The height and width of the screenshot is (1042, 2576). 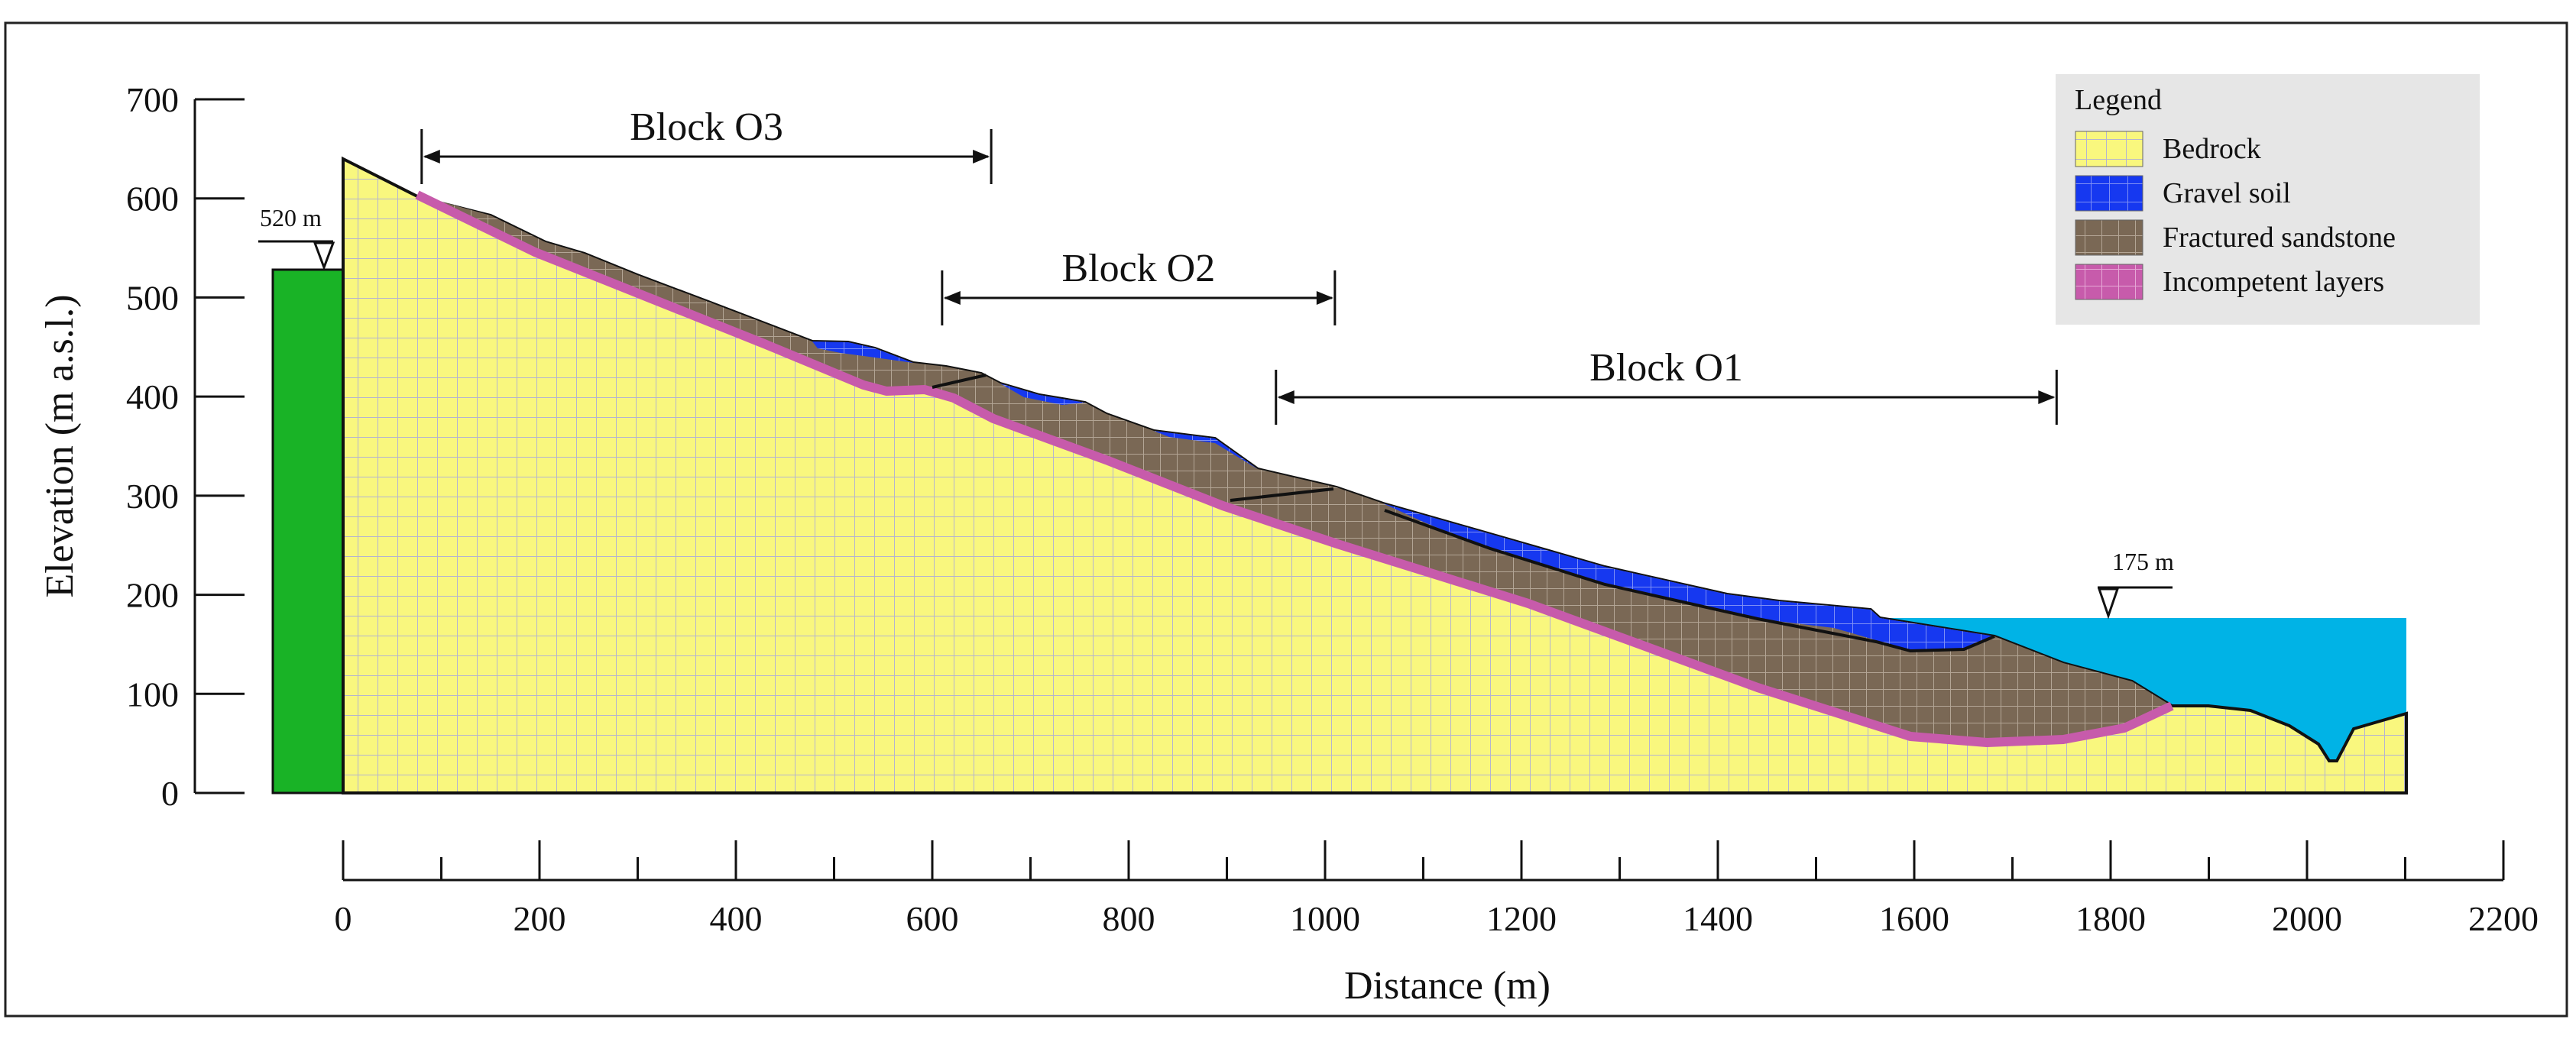 I want to click on legend-item-label: Gravel soil, so click(x=2227, y=193).